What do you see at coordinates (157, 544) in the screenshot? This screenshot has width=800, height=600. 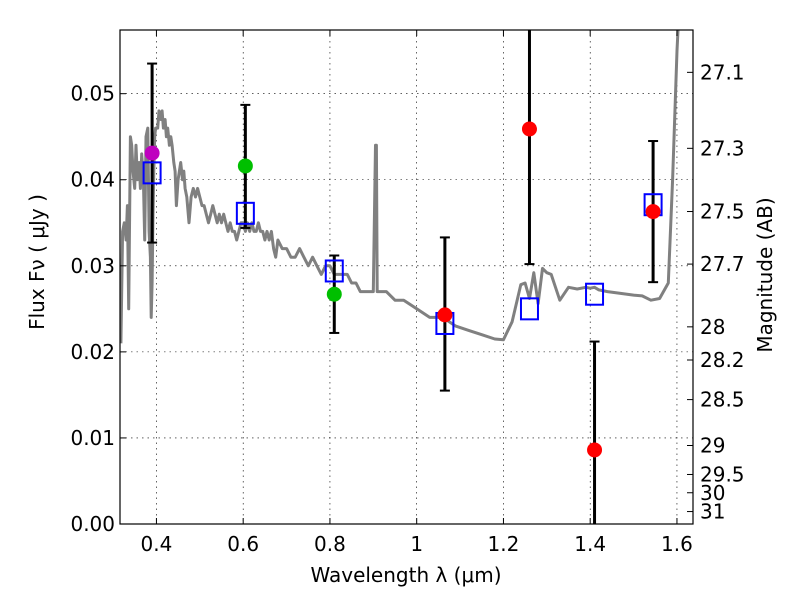 I see `x-tick-label: 0.4` at bounding box center [157, 544].